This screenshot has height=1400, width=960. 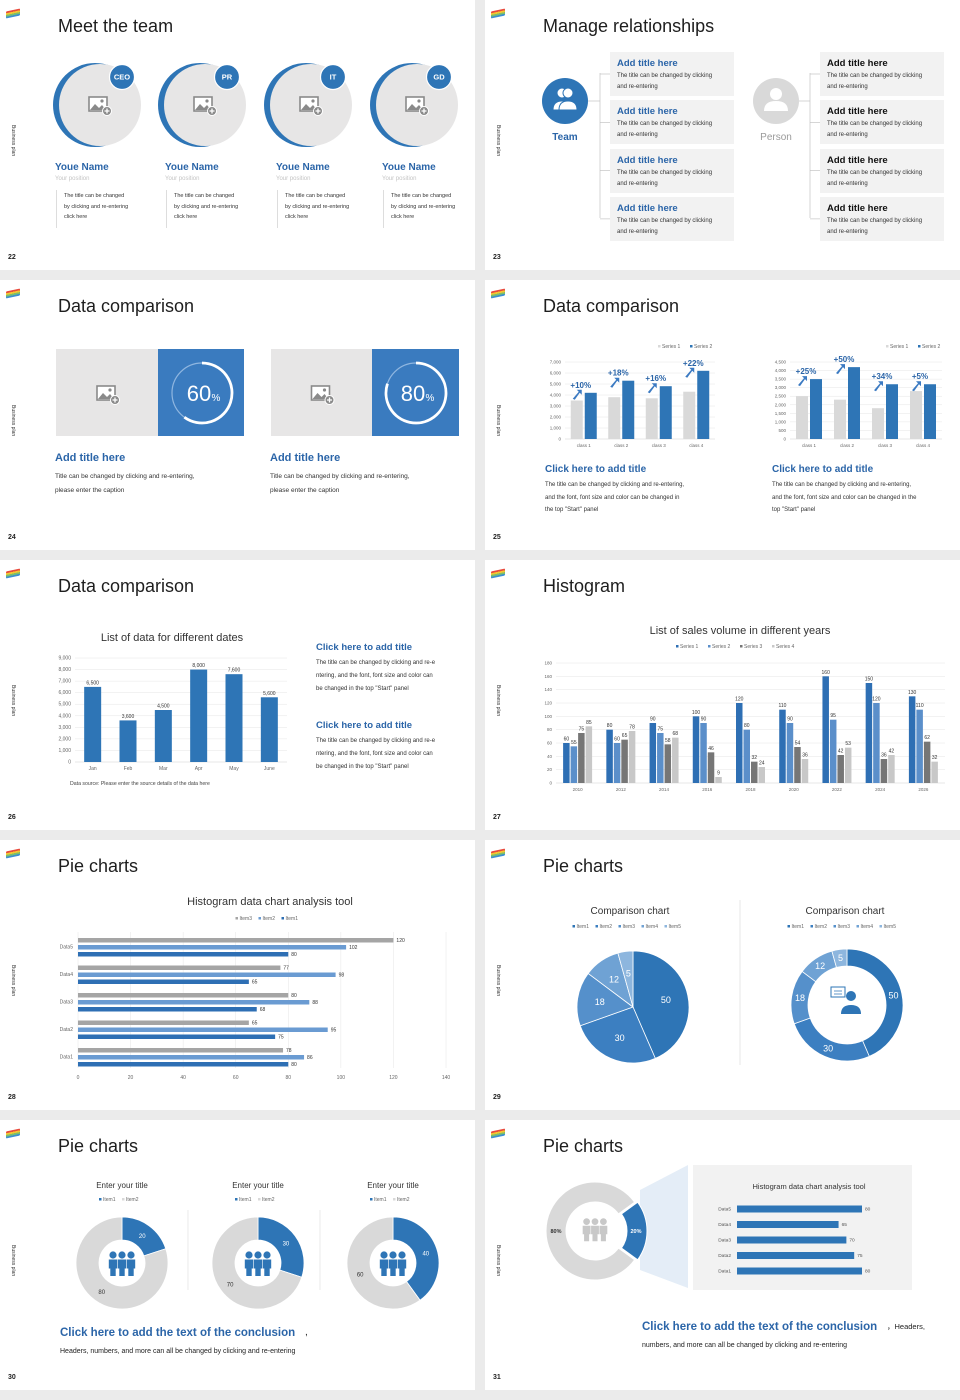 I want to click on slide-number: 29, so click(x=497, y=1097).